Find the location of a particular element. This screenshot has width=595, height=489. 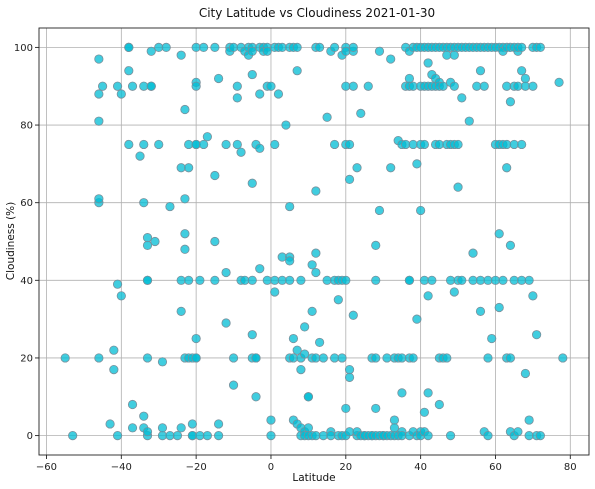

x-tick-label: −40 is located at coordinates (121, 467).